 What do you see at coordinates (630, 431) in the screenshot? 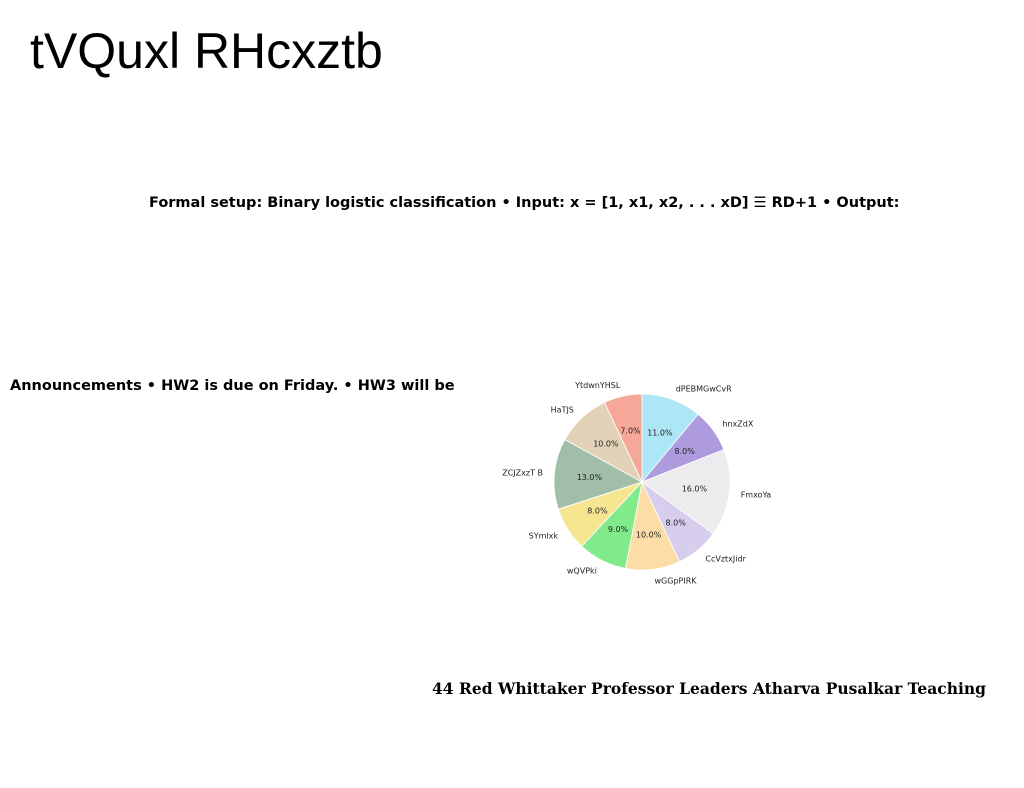
I see `pie-pct-label-9: 7.0%` at bounding box center [630, 431].